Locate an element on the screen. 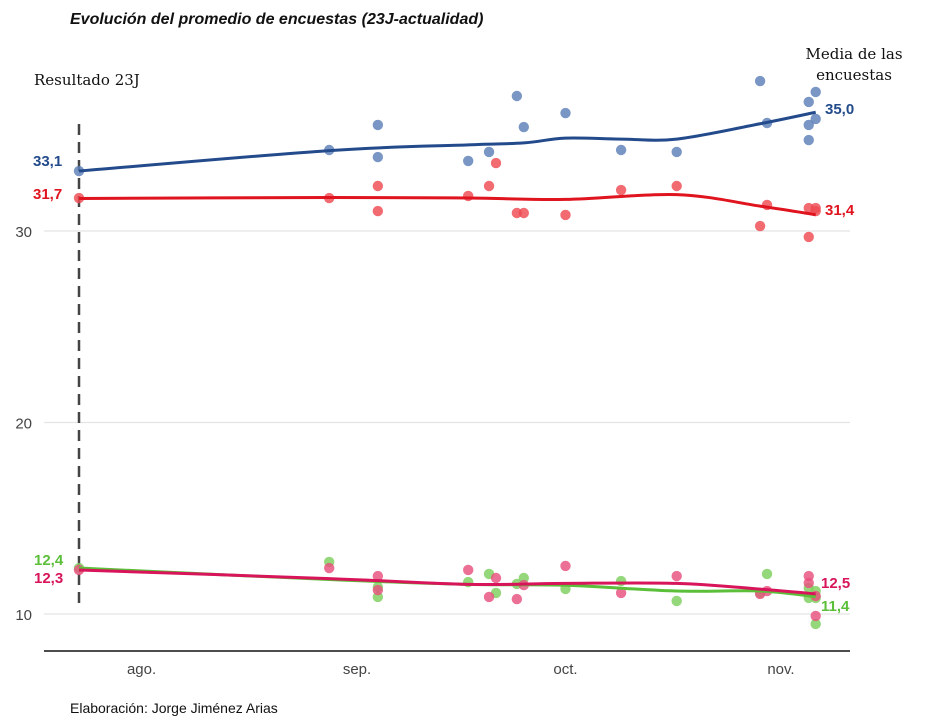 Image resolution: width=927 pixels, height=726 pixels. x-tick-label: oct. is located at coordinates (565, 669).